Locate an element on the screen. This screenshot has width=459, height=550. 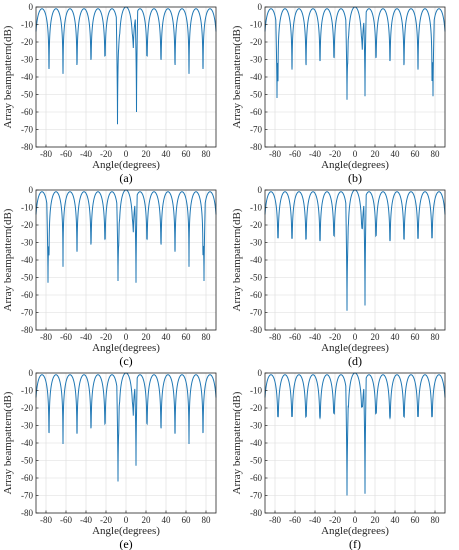
panel-label: (b) is located at coordinates (355, 178).